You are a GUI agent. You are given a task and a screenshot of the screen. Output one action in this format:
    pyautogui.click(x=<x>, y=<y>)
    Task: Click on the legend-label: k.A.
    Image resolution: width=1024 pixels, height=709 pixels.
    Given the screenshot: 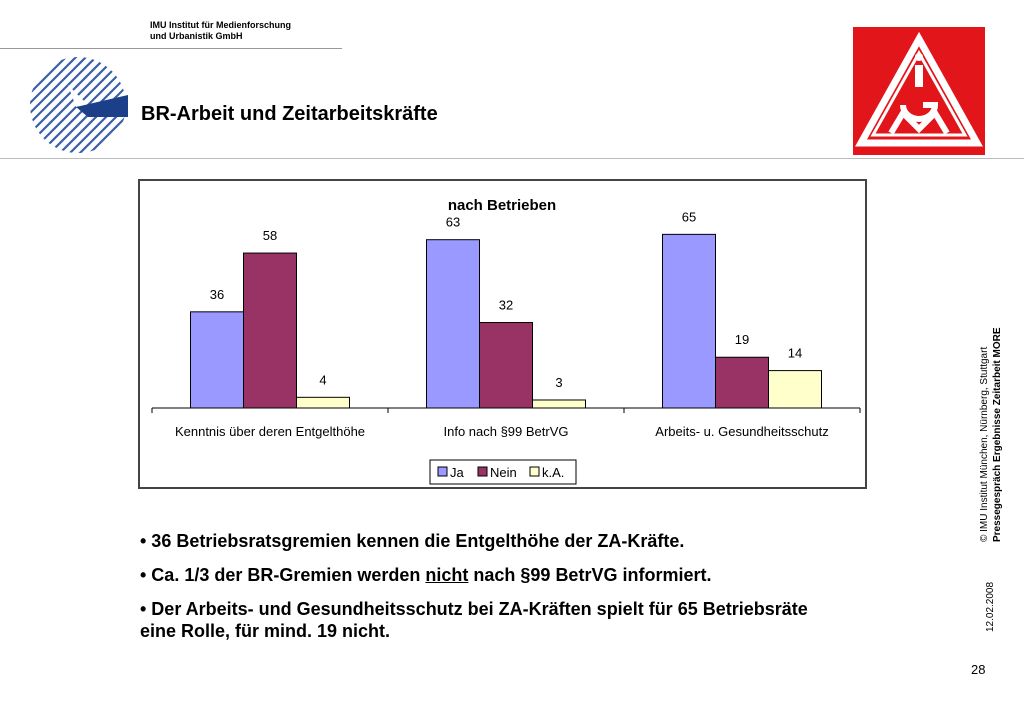 What is the action you would take?
    pyautogui.click(x=553, y=472)
    